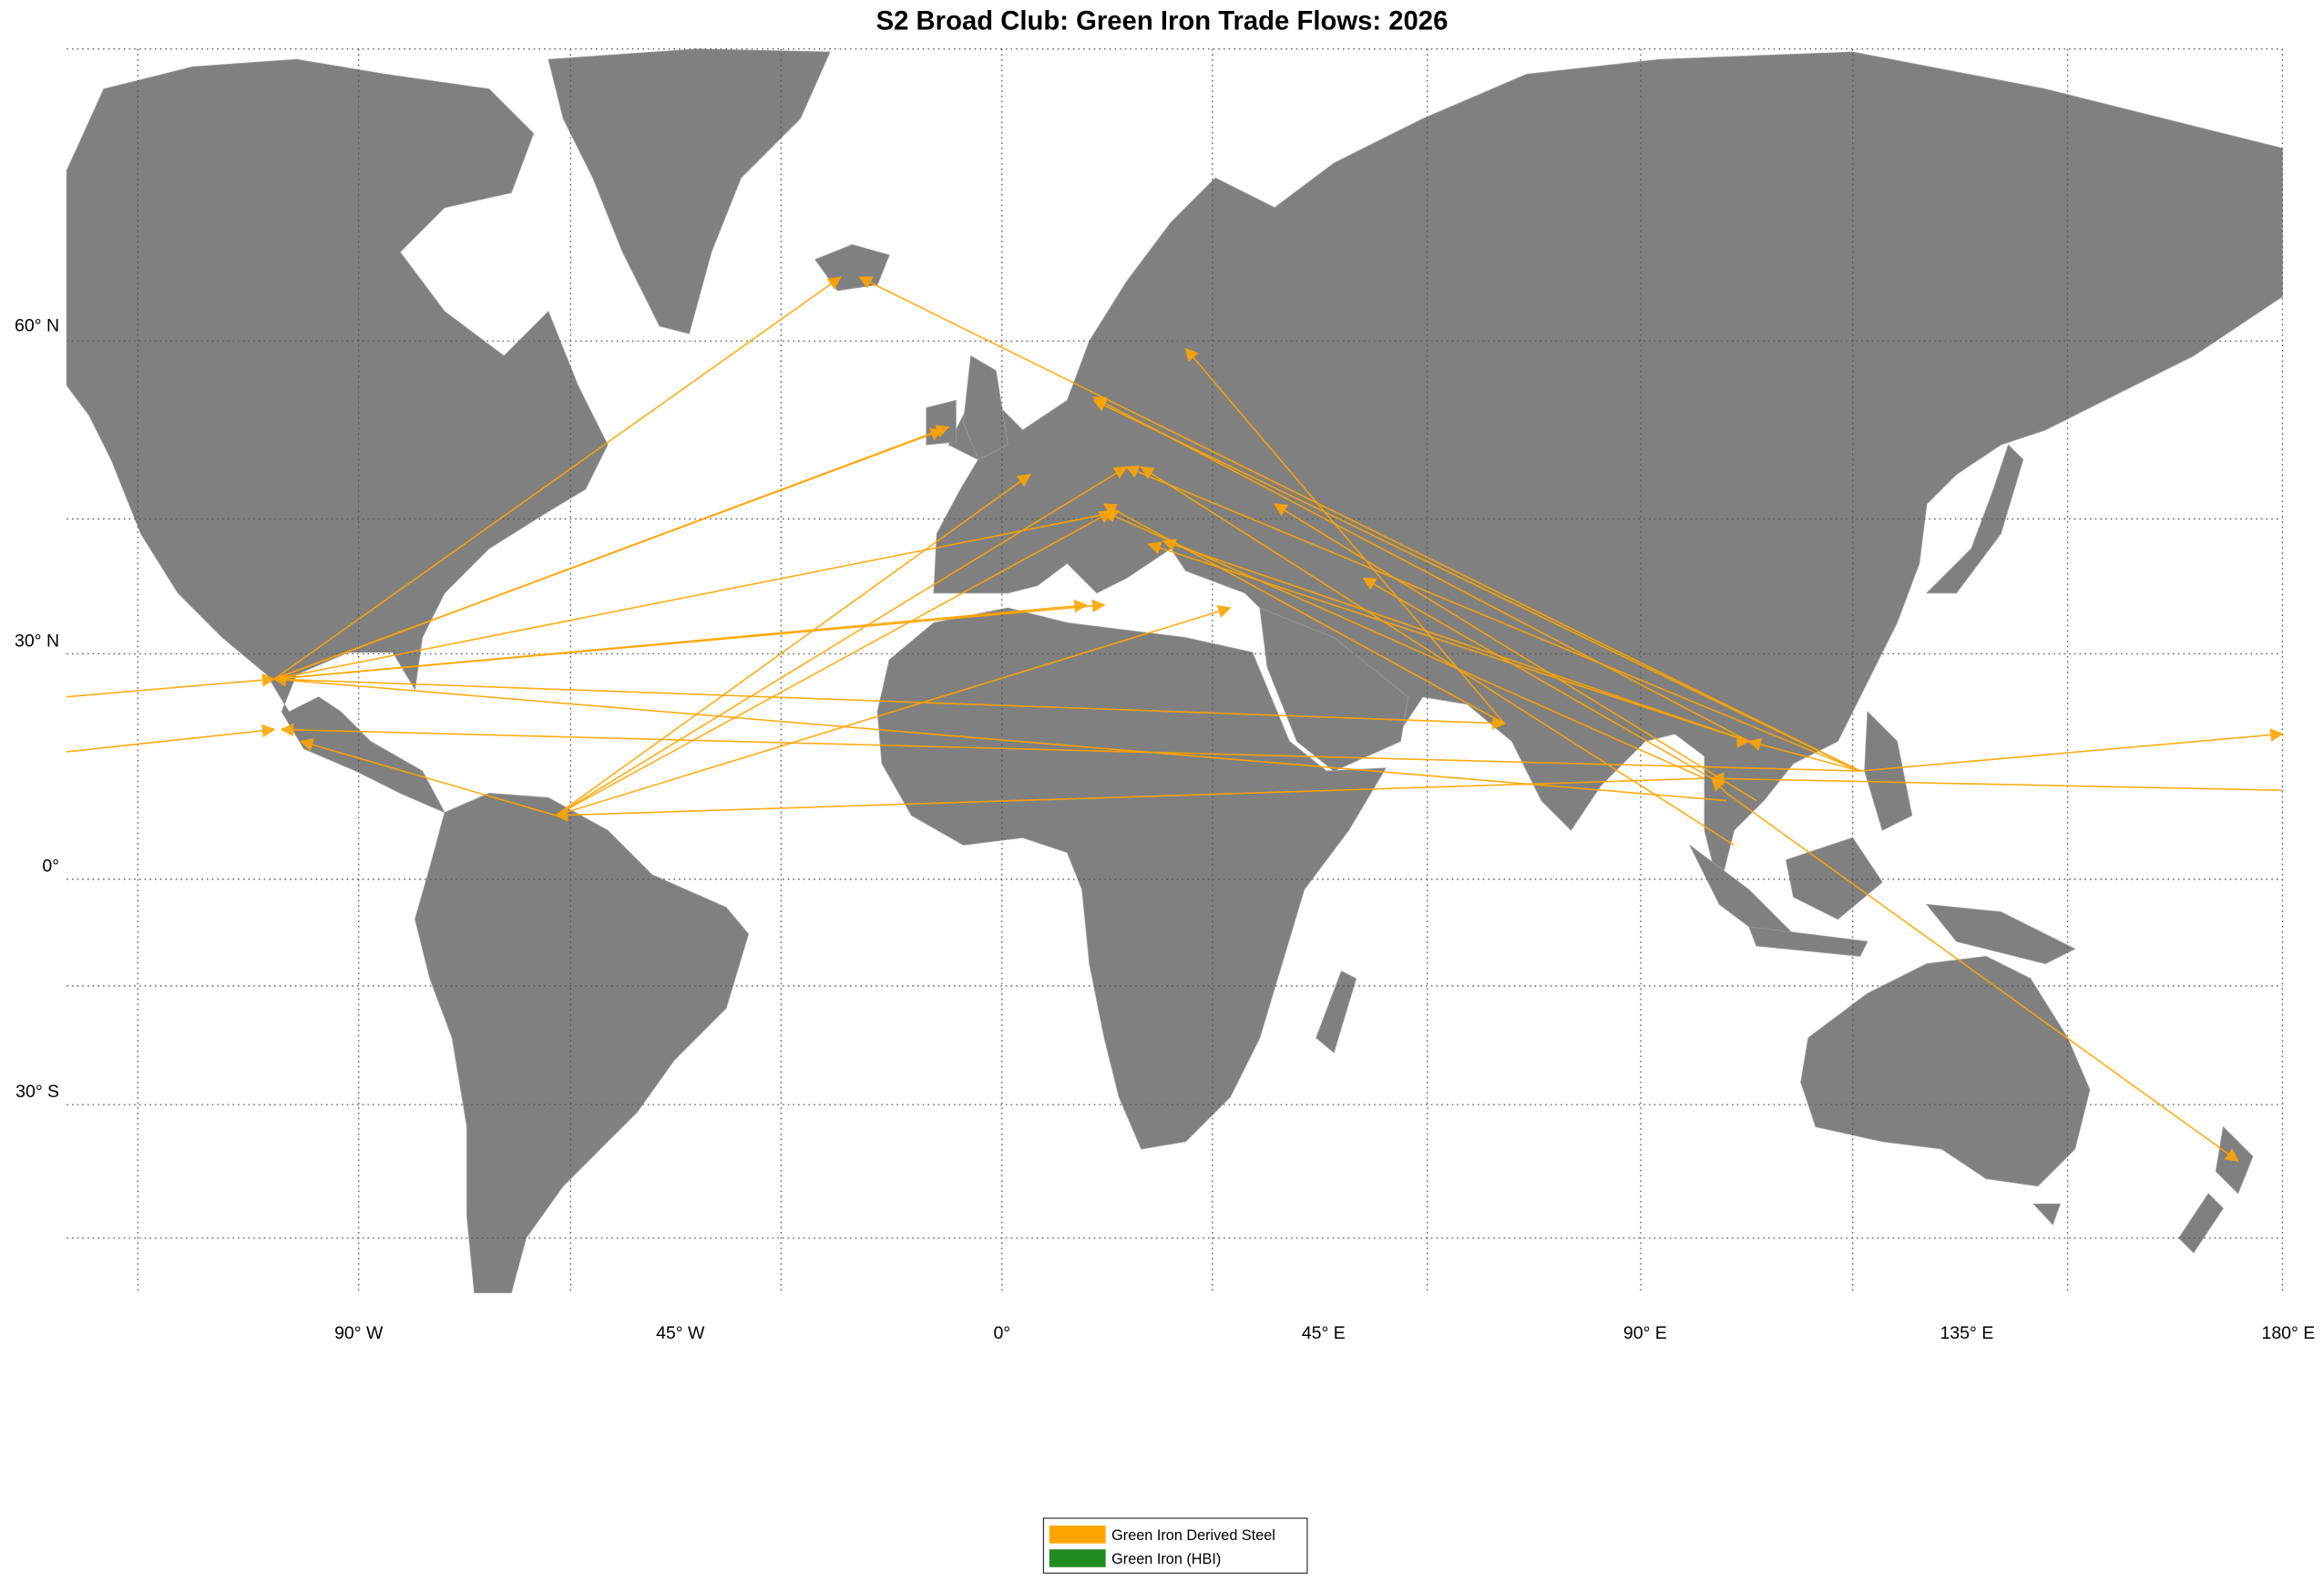 Image resolution: width=2324 pixels, height=1582 pixels. Describe the element at coordinates (680, 1333) in the screenshot. I see `lon-tick-label: 45° W` at that location.